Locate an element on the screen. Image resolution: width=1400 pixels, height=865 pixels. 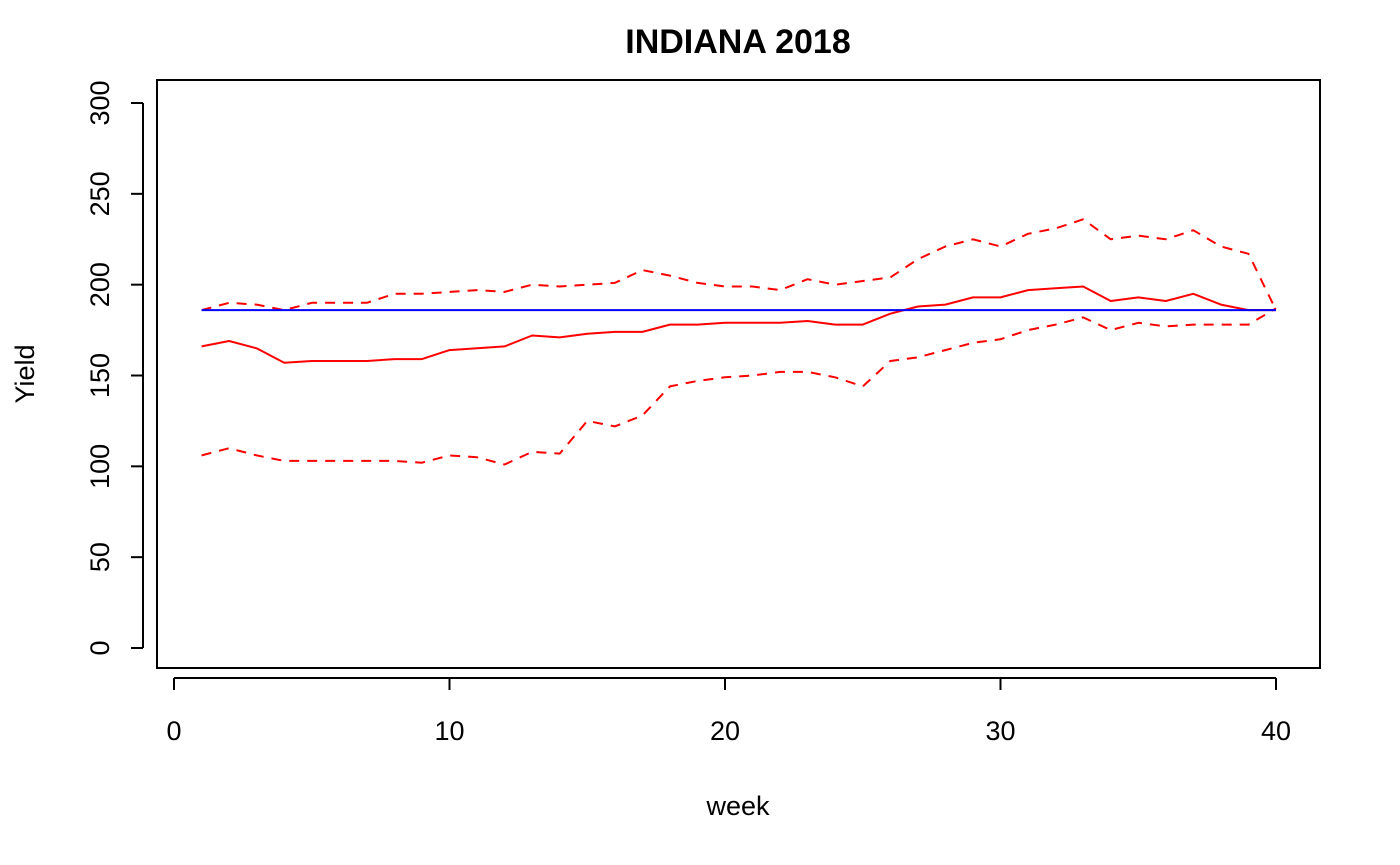
x-axis-label: week is located at coordinates (737, 806).